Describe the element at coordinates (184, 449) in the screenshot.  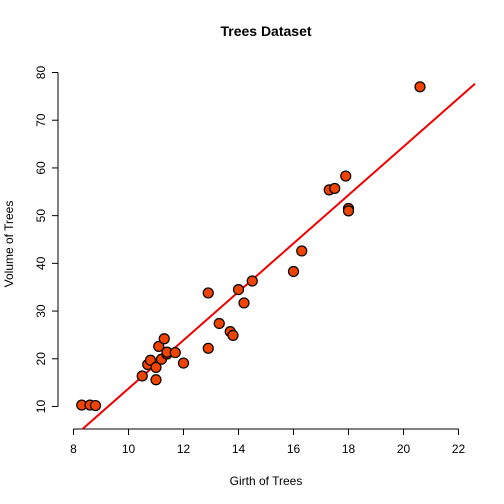
I see `x-tick-label: 12` at that location.